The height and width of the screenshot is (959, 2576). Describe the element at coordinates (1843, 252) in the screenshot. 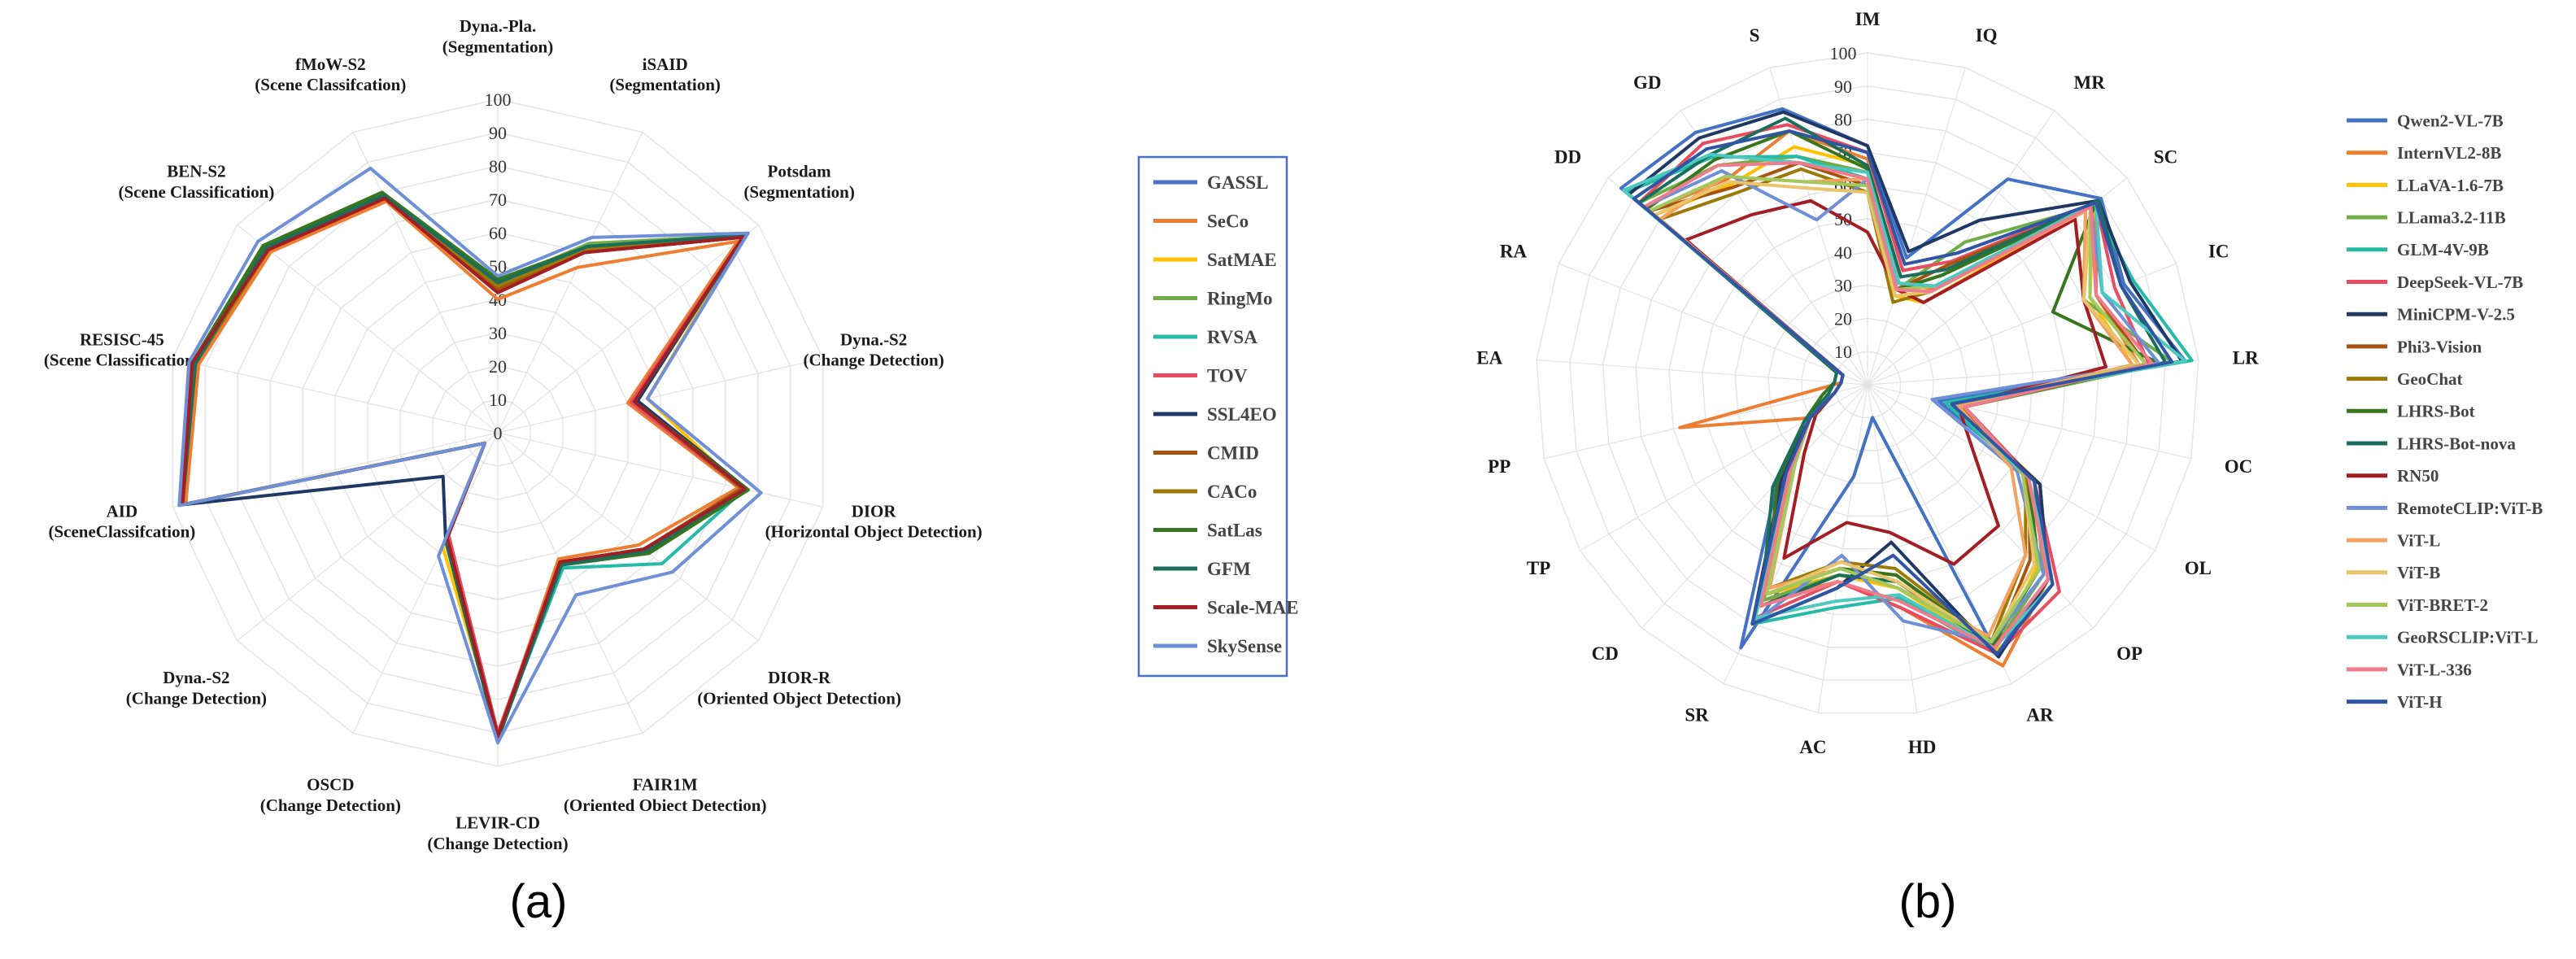

I see `tick-label: 40` at that location.